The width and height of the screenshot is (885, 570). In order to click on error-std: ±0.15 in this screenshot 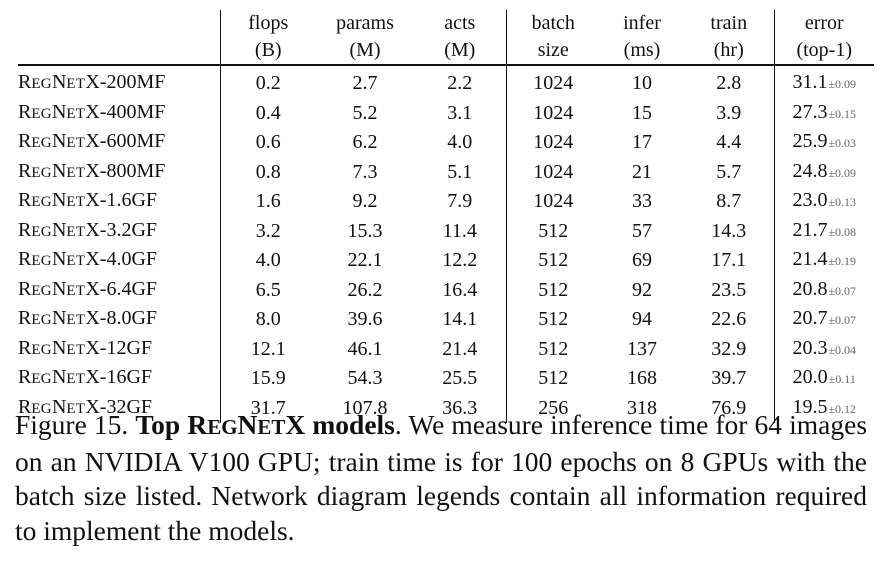, I will do `click(842, 113)`.